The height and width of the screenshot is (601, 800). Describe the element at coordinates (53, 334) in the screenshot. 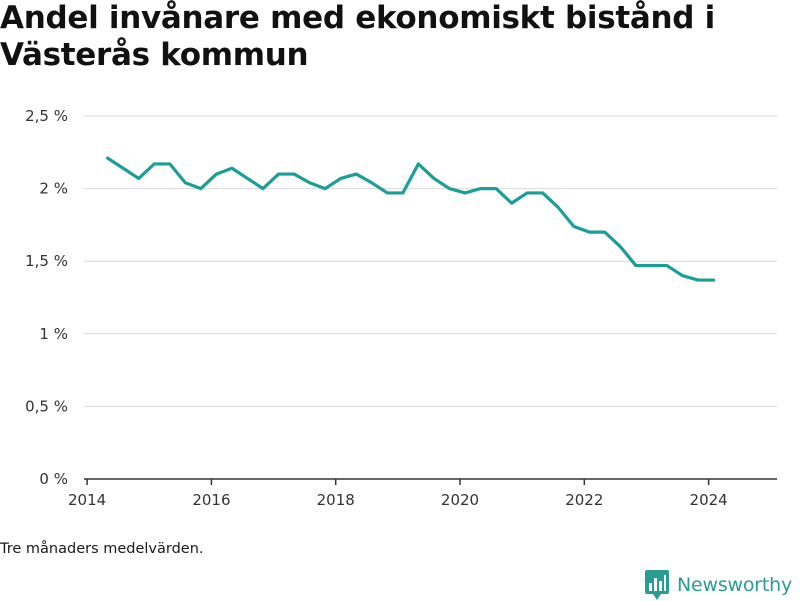

I see `y-tick-label: 1 %` at that location.